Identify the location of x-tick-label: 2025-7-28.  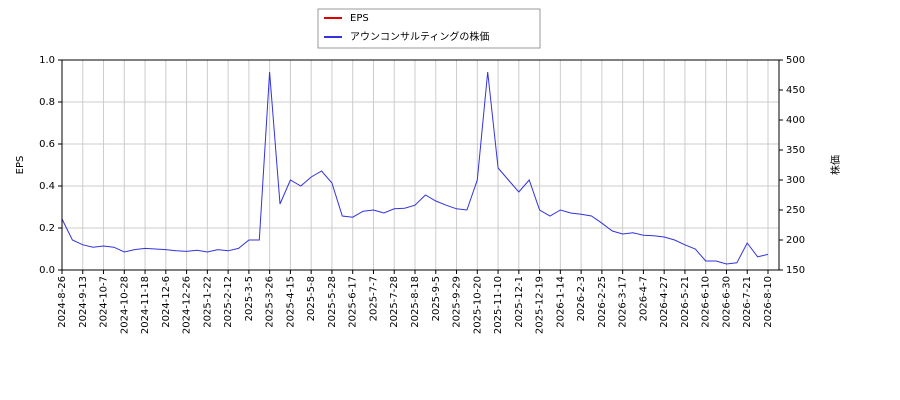
(394, 302).